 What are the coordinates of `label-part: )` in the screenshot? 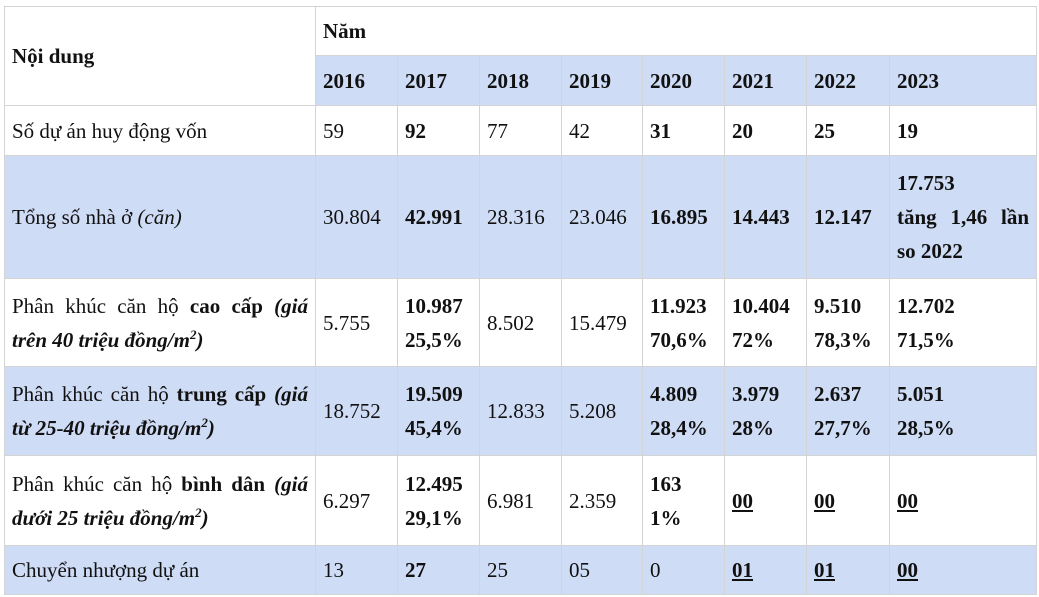 It's located at (200, 339).